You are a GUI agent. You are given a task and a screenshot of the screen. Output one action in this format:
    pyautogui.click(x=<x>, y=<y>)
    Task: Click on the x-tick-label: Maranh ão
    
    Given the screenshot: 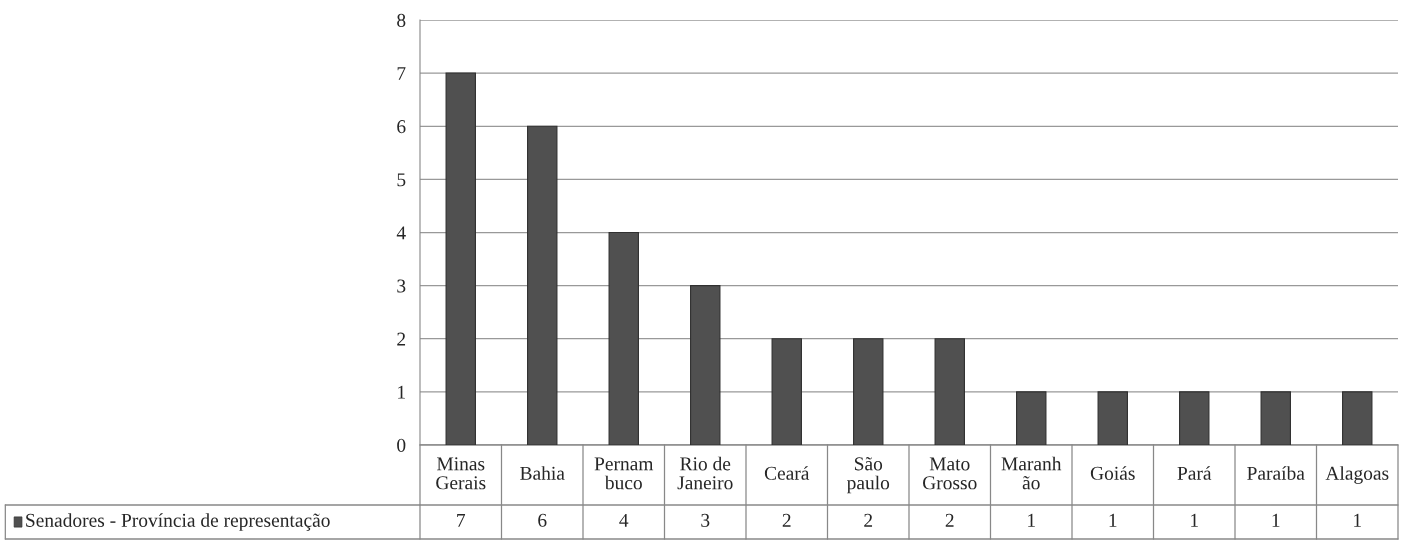 What is the action you would take?
    pyautogui.click(x=1031, y=473)
    